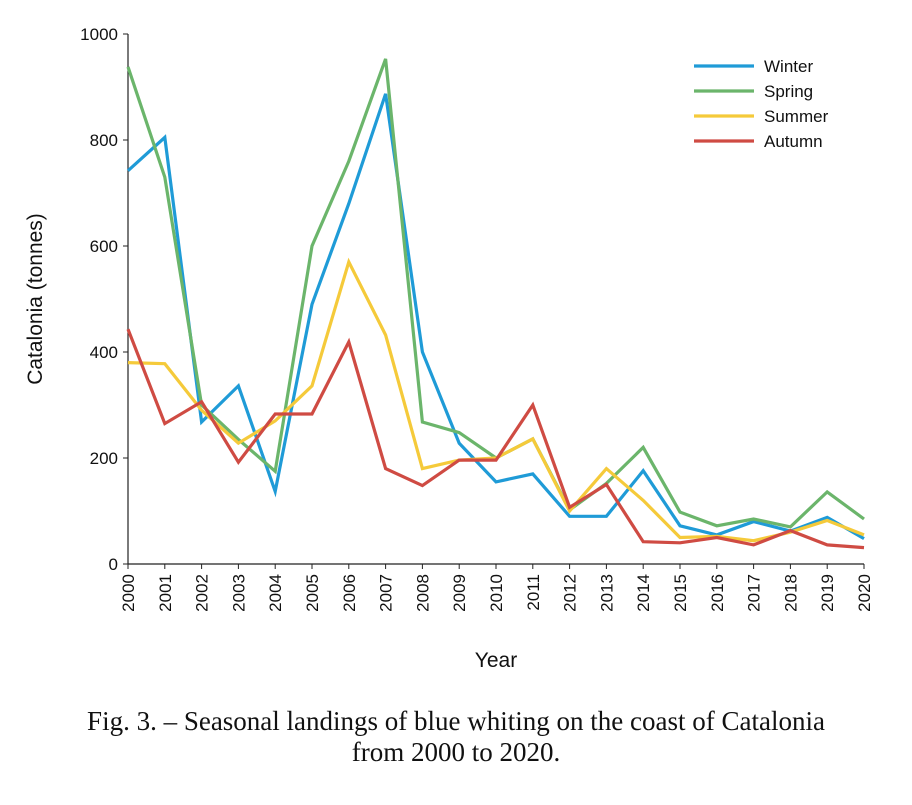  What do you see at coordinates (104, 140) in the screenshot?
I see `y-tick-label: 800` at bounding box center [104, 140].